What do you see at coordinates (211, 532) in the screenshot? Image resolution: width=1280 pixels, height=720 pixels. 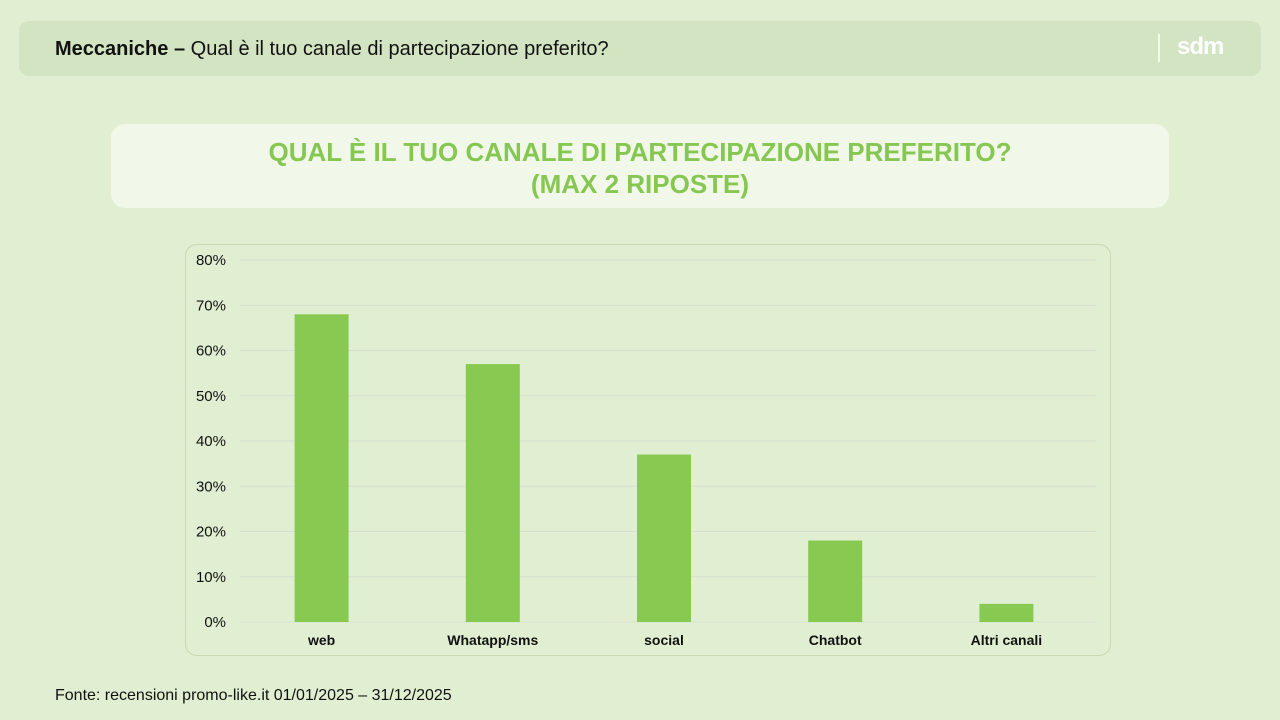 I see `y-tick-label: 20%` at bounding box center [211, 532].